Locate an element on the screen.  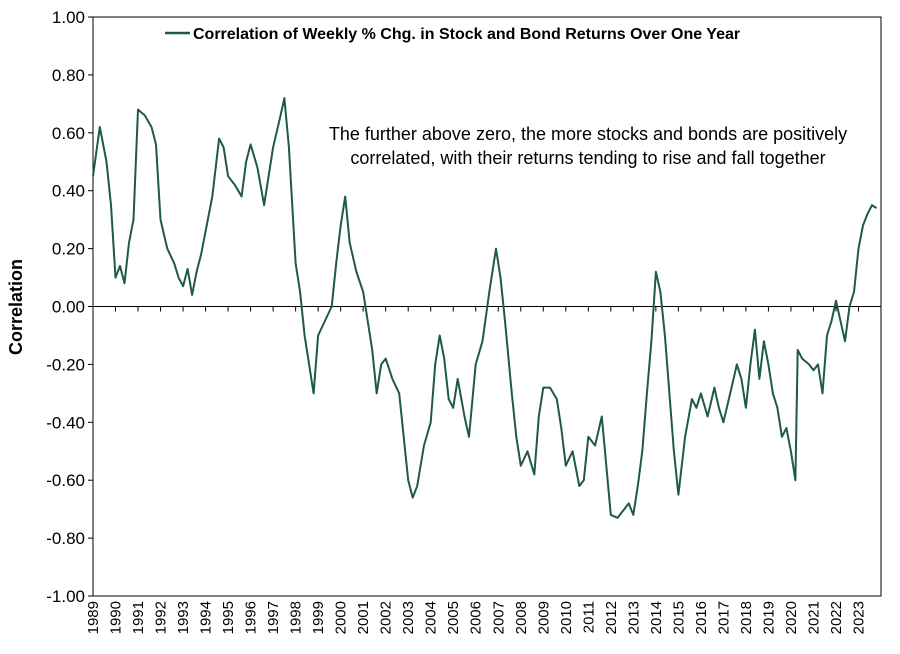
x-tick-label: 1998 is located at coordinates (296, 617).